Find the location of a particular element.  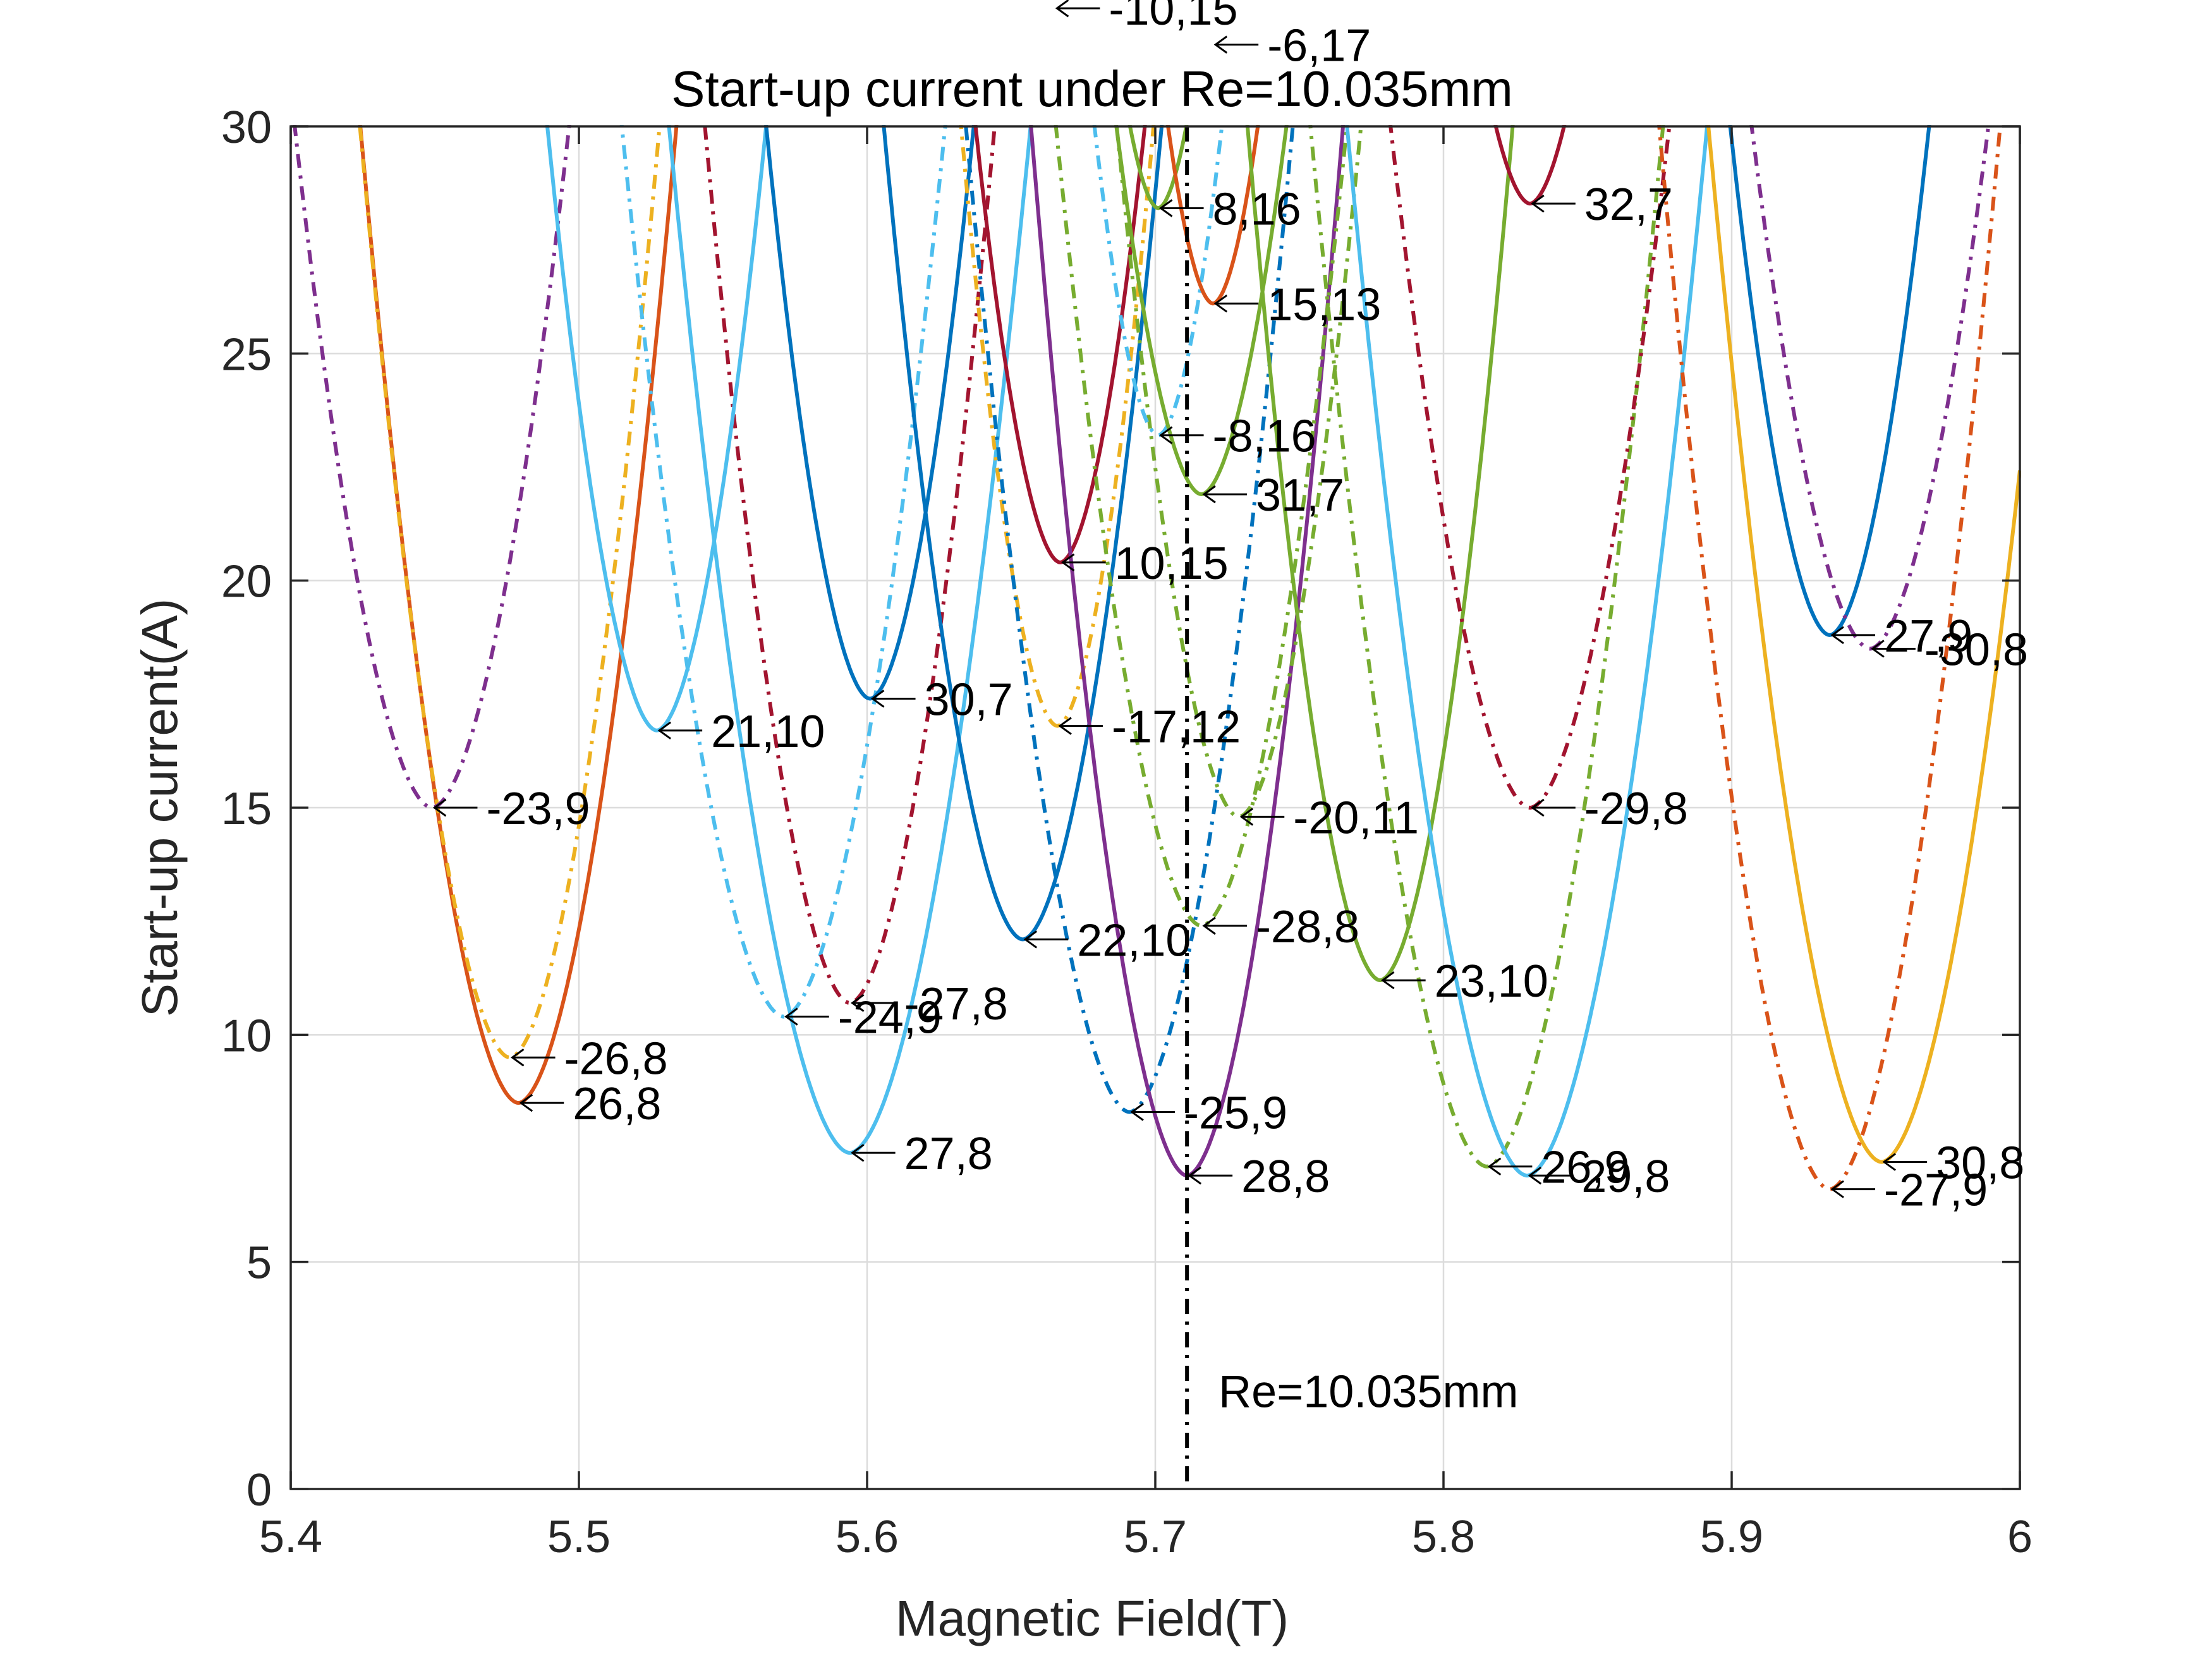

curve--23-9 is located at coordinates (432, 467).